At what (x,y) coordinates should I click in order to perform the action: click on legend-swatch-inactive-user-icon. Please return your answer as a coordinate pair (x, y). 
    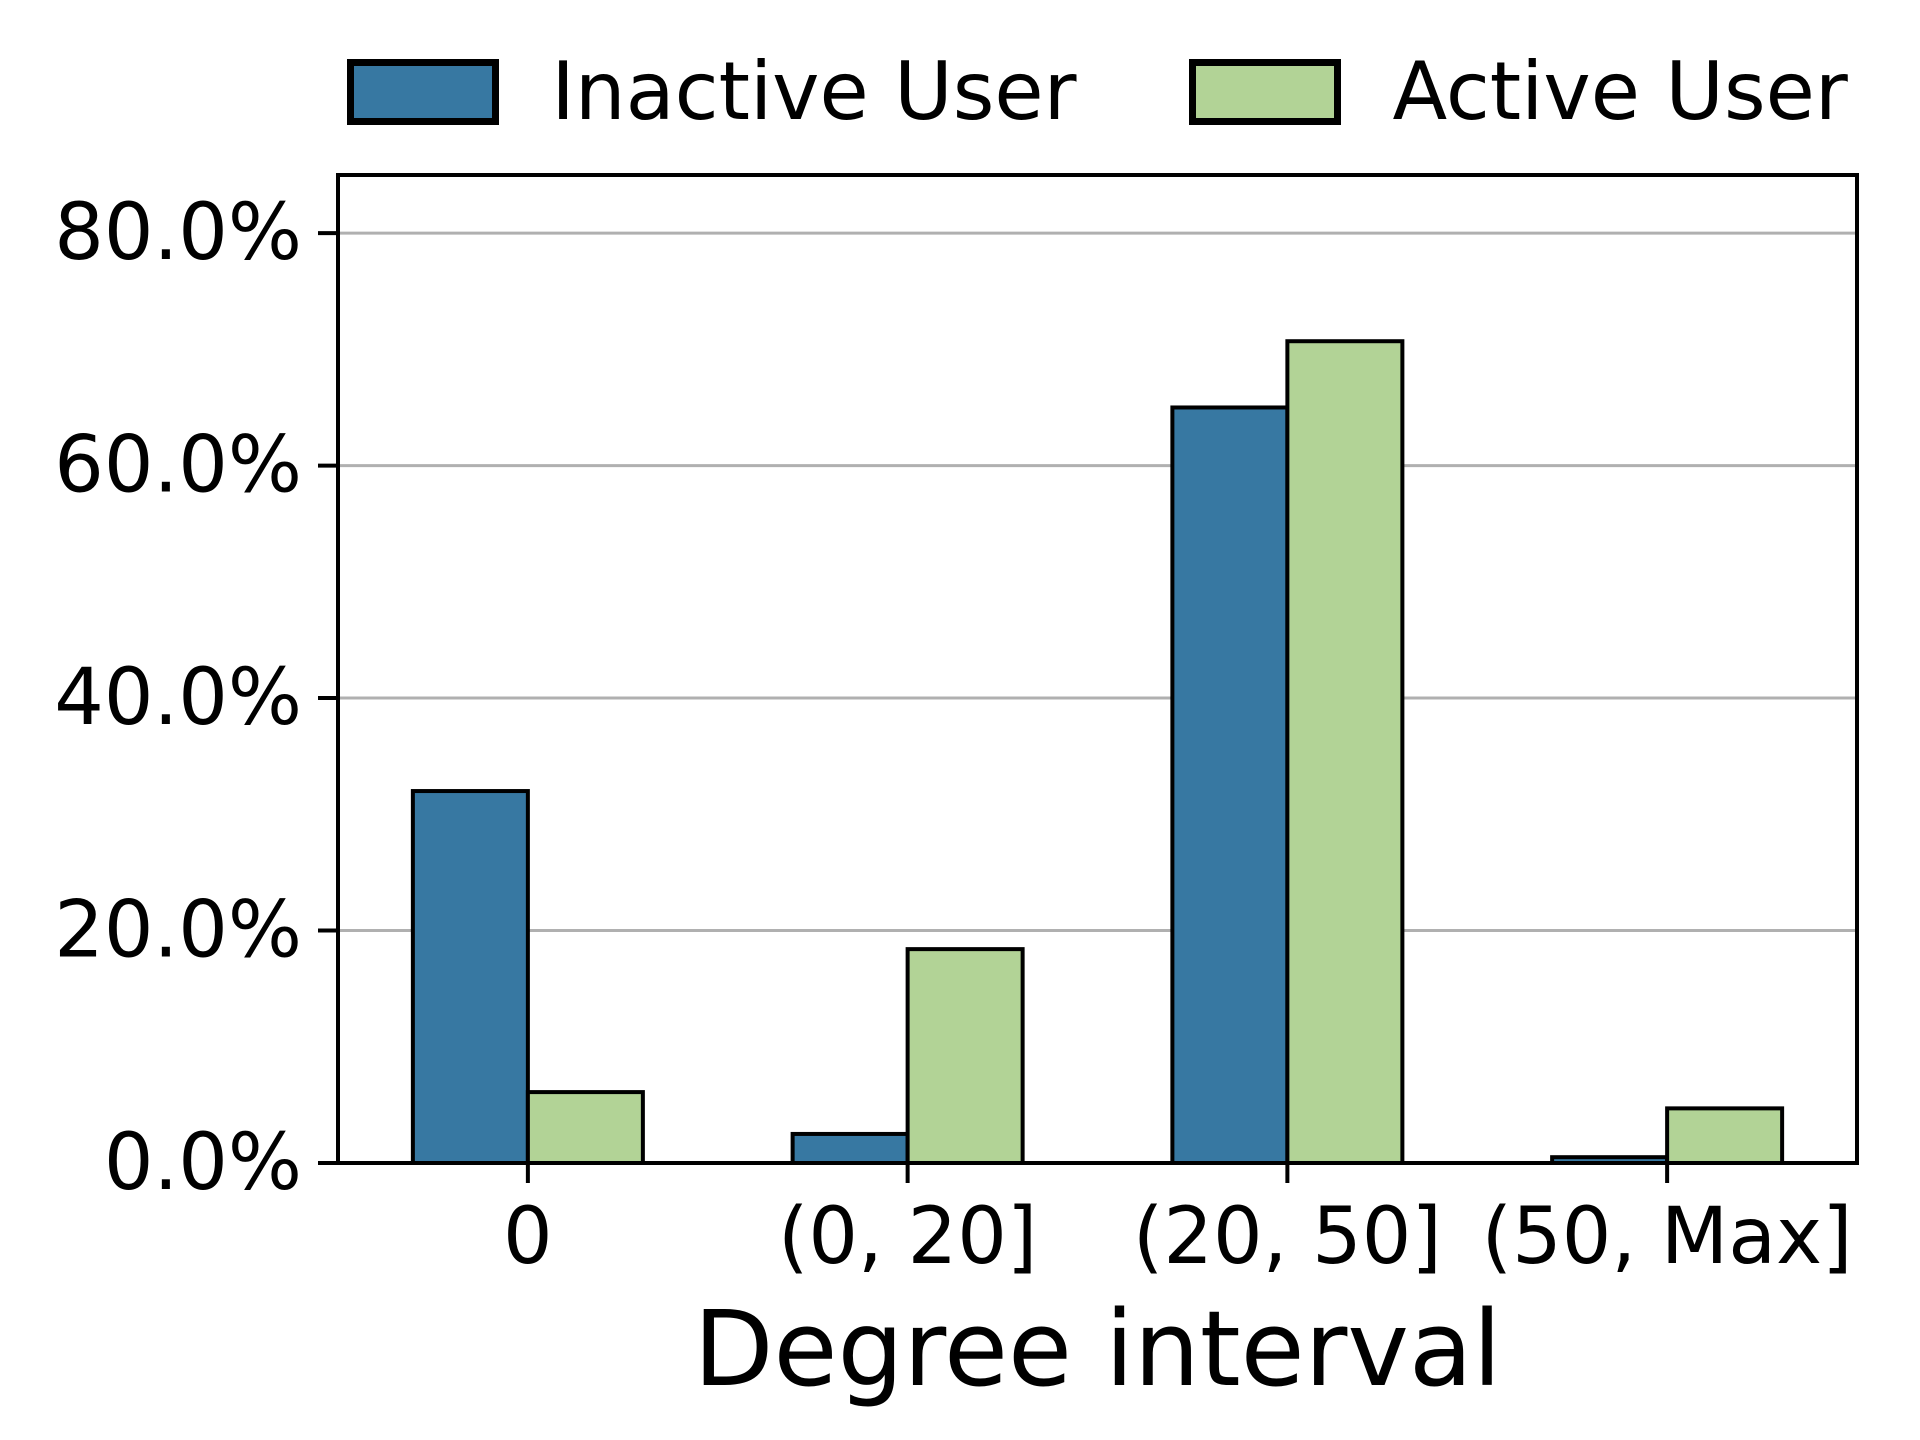
    Looking at the image, I should click on (423, 92).